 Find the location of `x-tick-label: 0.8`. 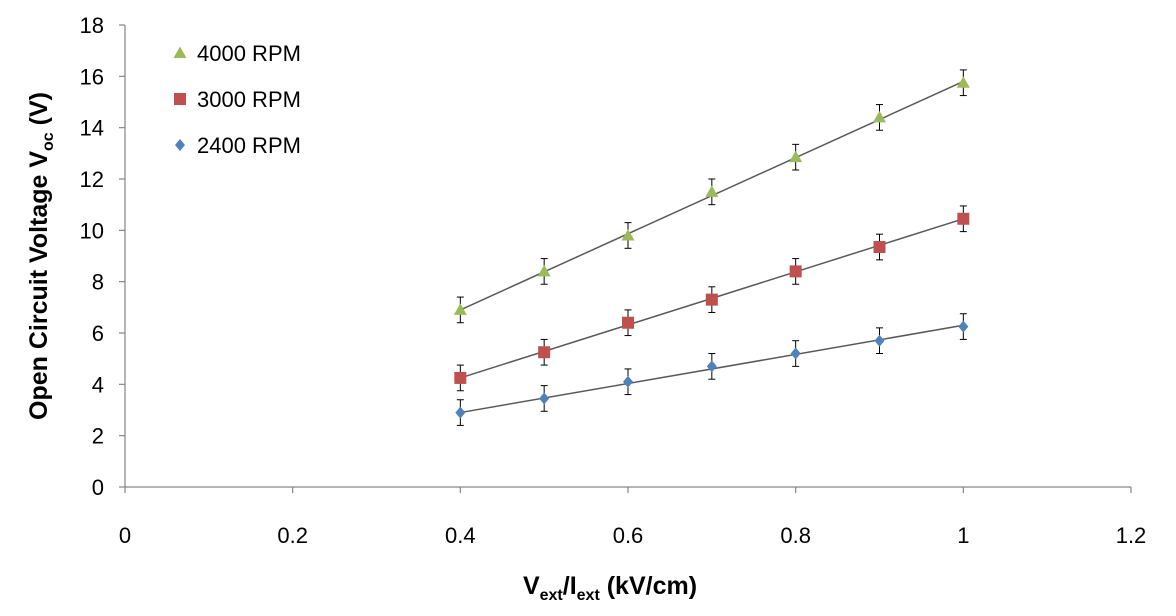

x-tick-label: 0.8 is located at coordinates (795, 535).